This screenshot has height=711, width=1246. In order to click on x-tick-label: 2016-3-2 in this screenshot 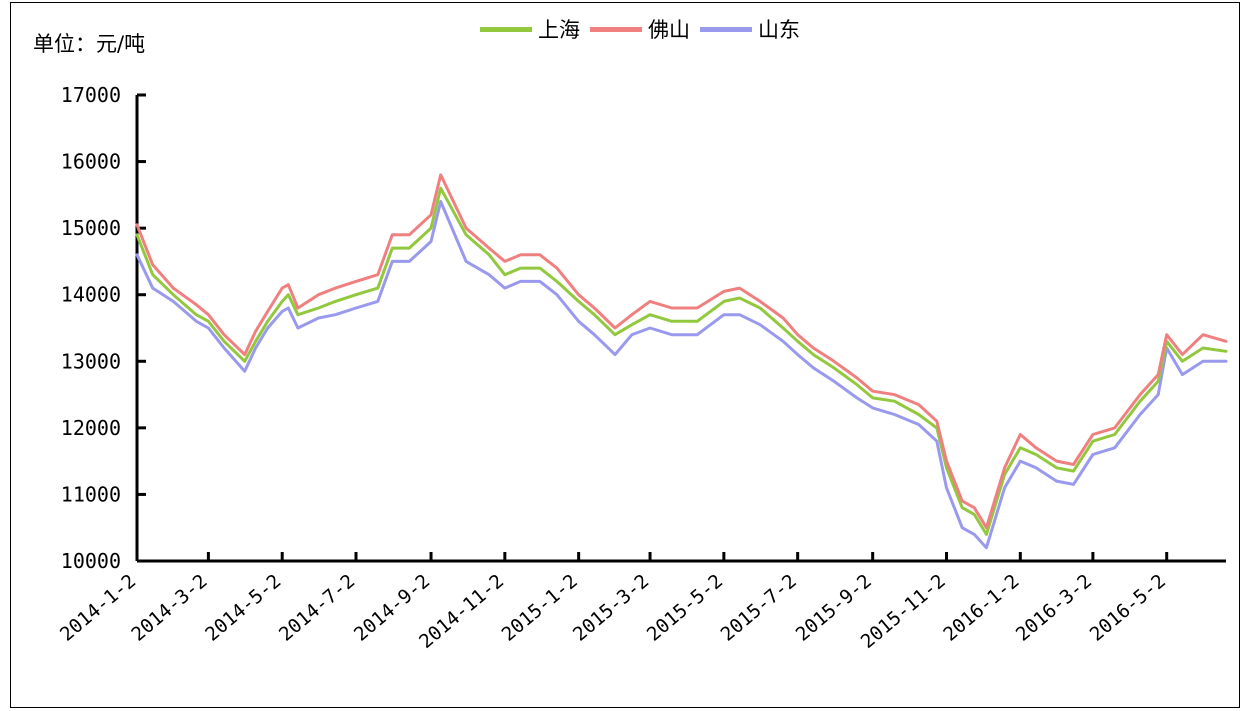, I will do `click(1054, 608)`.